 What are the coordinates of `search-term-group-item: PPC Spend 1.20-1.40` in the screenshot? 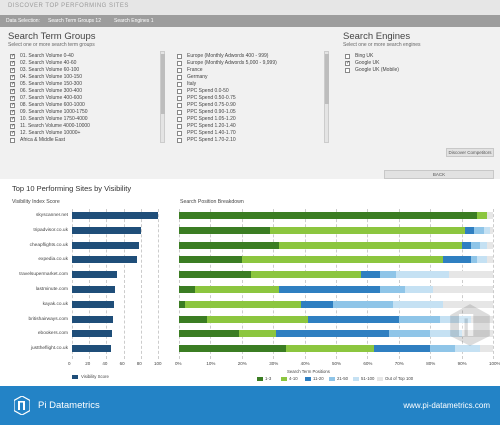 It's located at (249, 127).